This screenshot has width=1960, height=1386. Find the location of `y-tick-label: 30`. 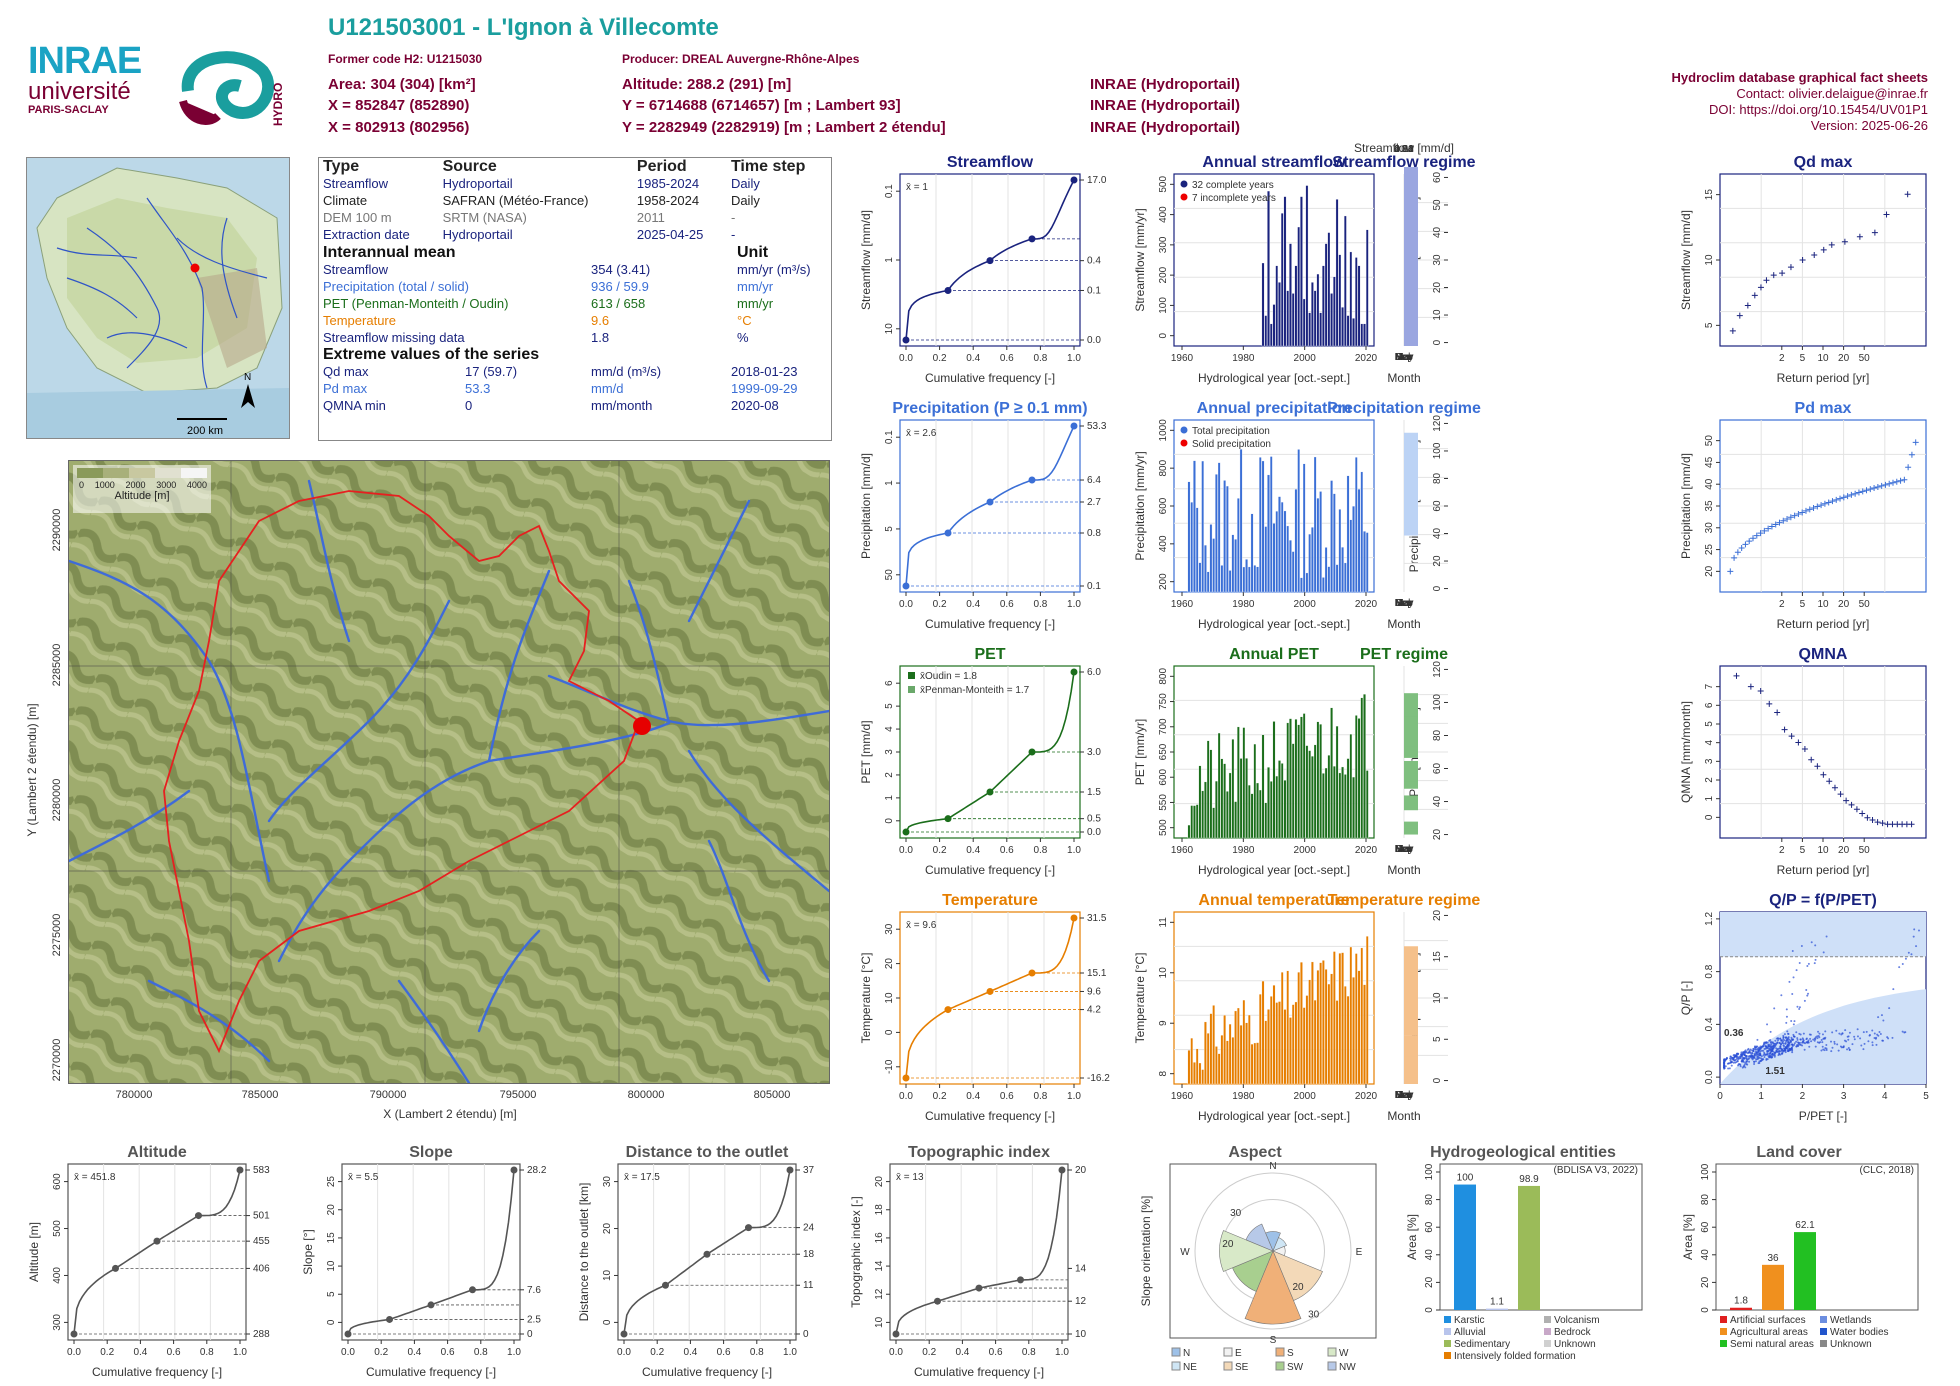

y-tick-label: 30 is located at coordinates (607, 1182).